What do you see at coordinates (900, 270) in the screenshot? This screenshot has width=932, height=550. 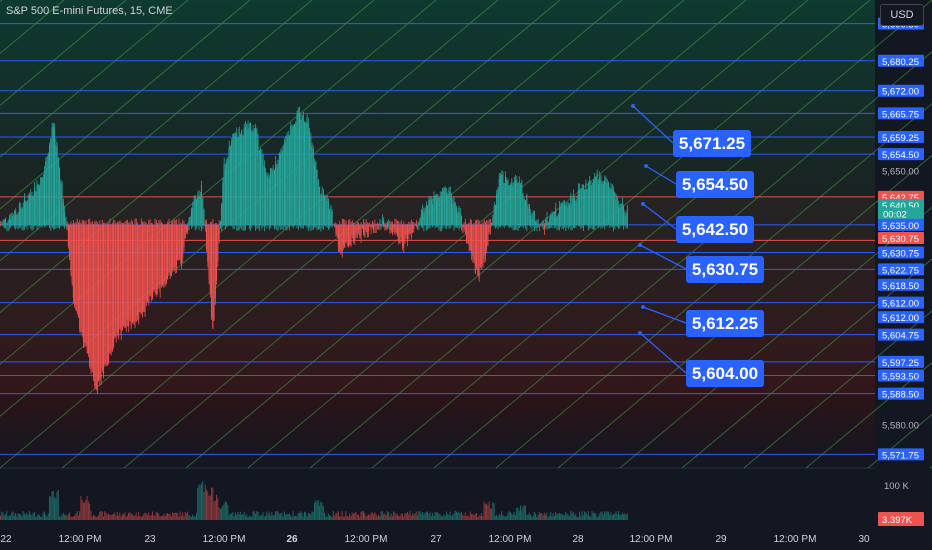 I see `price-label: 5,622.75` at bounding box center [900, 270].